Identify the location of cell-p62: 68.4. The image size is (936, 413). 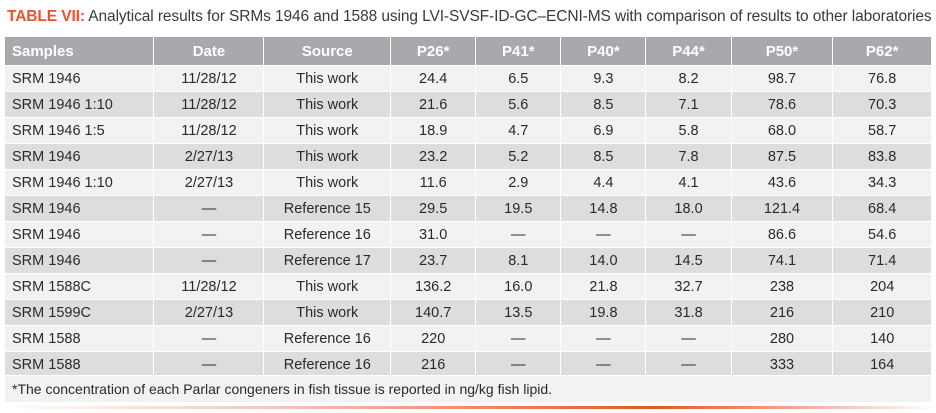
(881, 208).